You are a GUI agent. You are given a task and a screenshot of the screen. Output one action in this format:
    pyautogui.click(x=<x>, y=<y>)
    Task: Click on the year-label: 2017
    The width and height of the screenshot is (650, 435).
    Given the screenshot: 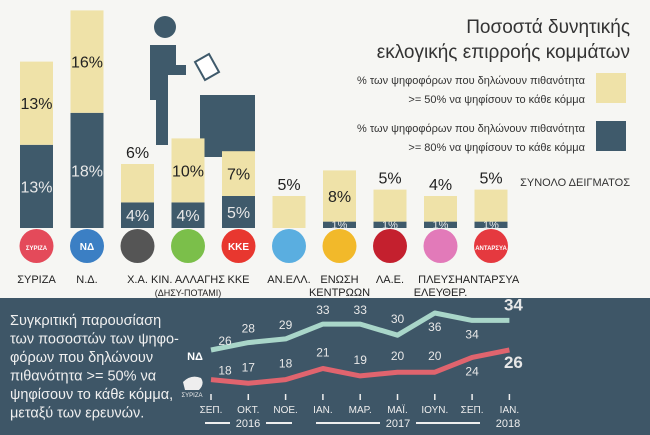 What is the action you would take?
    pyautogui.click(x=398, y=424)
    